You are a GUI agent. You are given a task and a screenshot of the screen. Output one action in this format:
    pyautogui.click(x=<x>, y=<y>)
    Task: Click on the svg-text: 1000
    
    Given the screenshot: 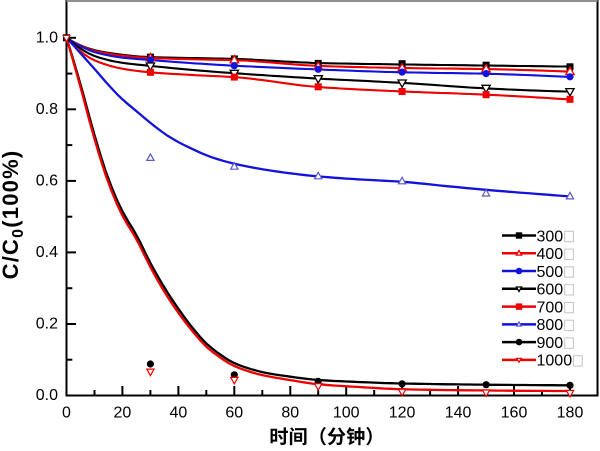 What is the action you would take?
    pyautogui.click(x=555, y=361)
    